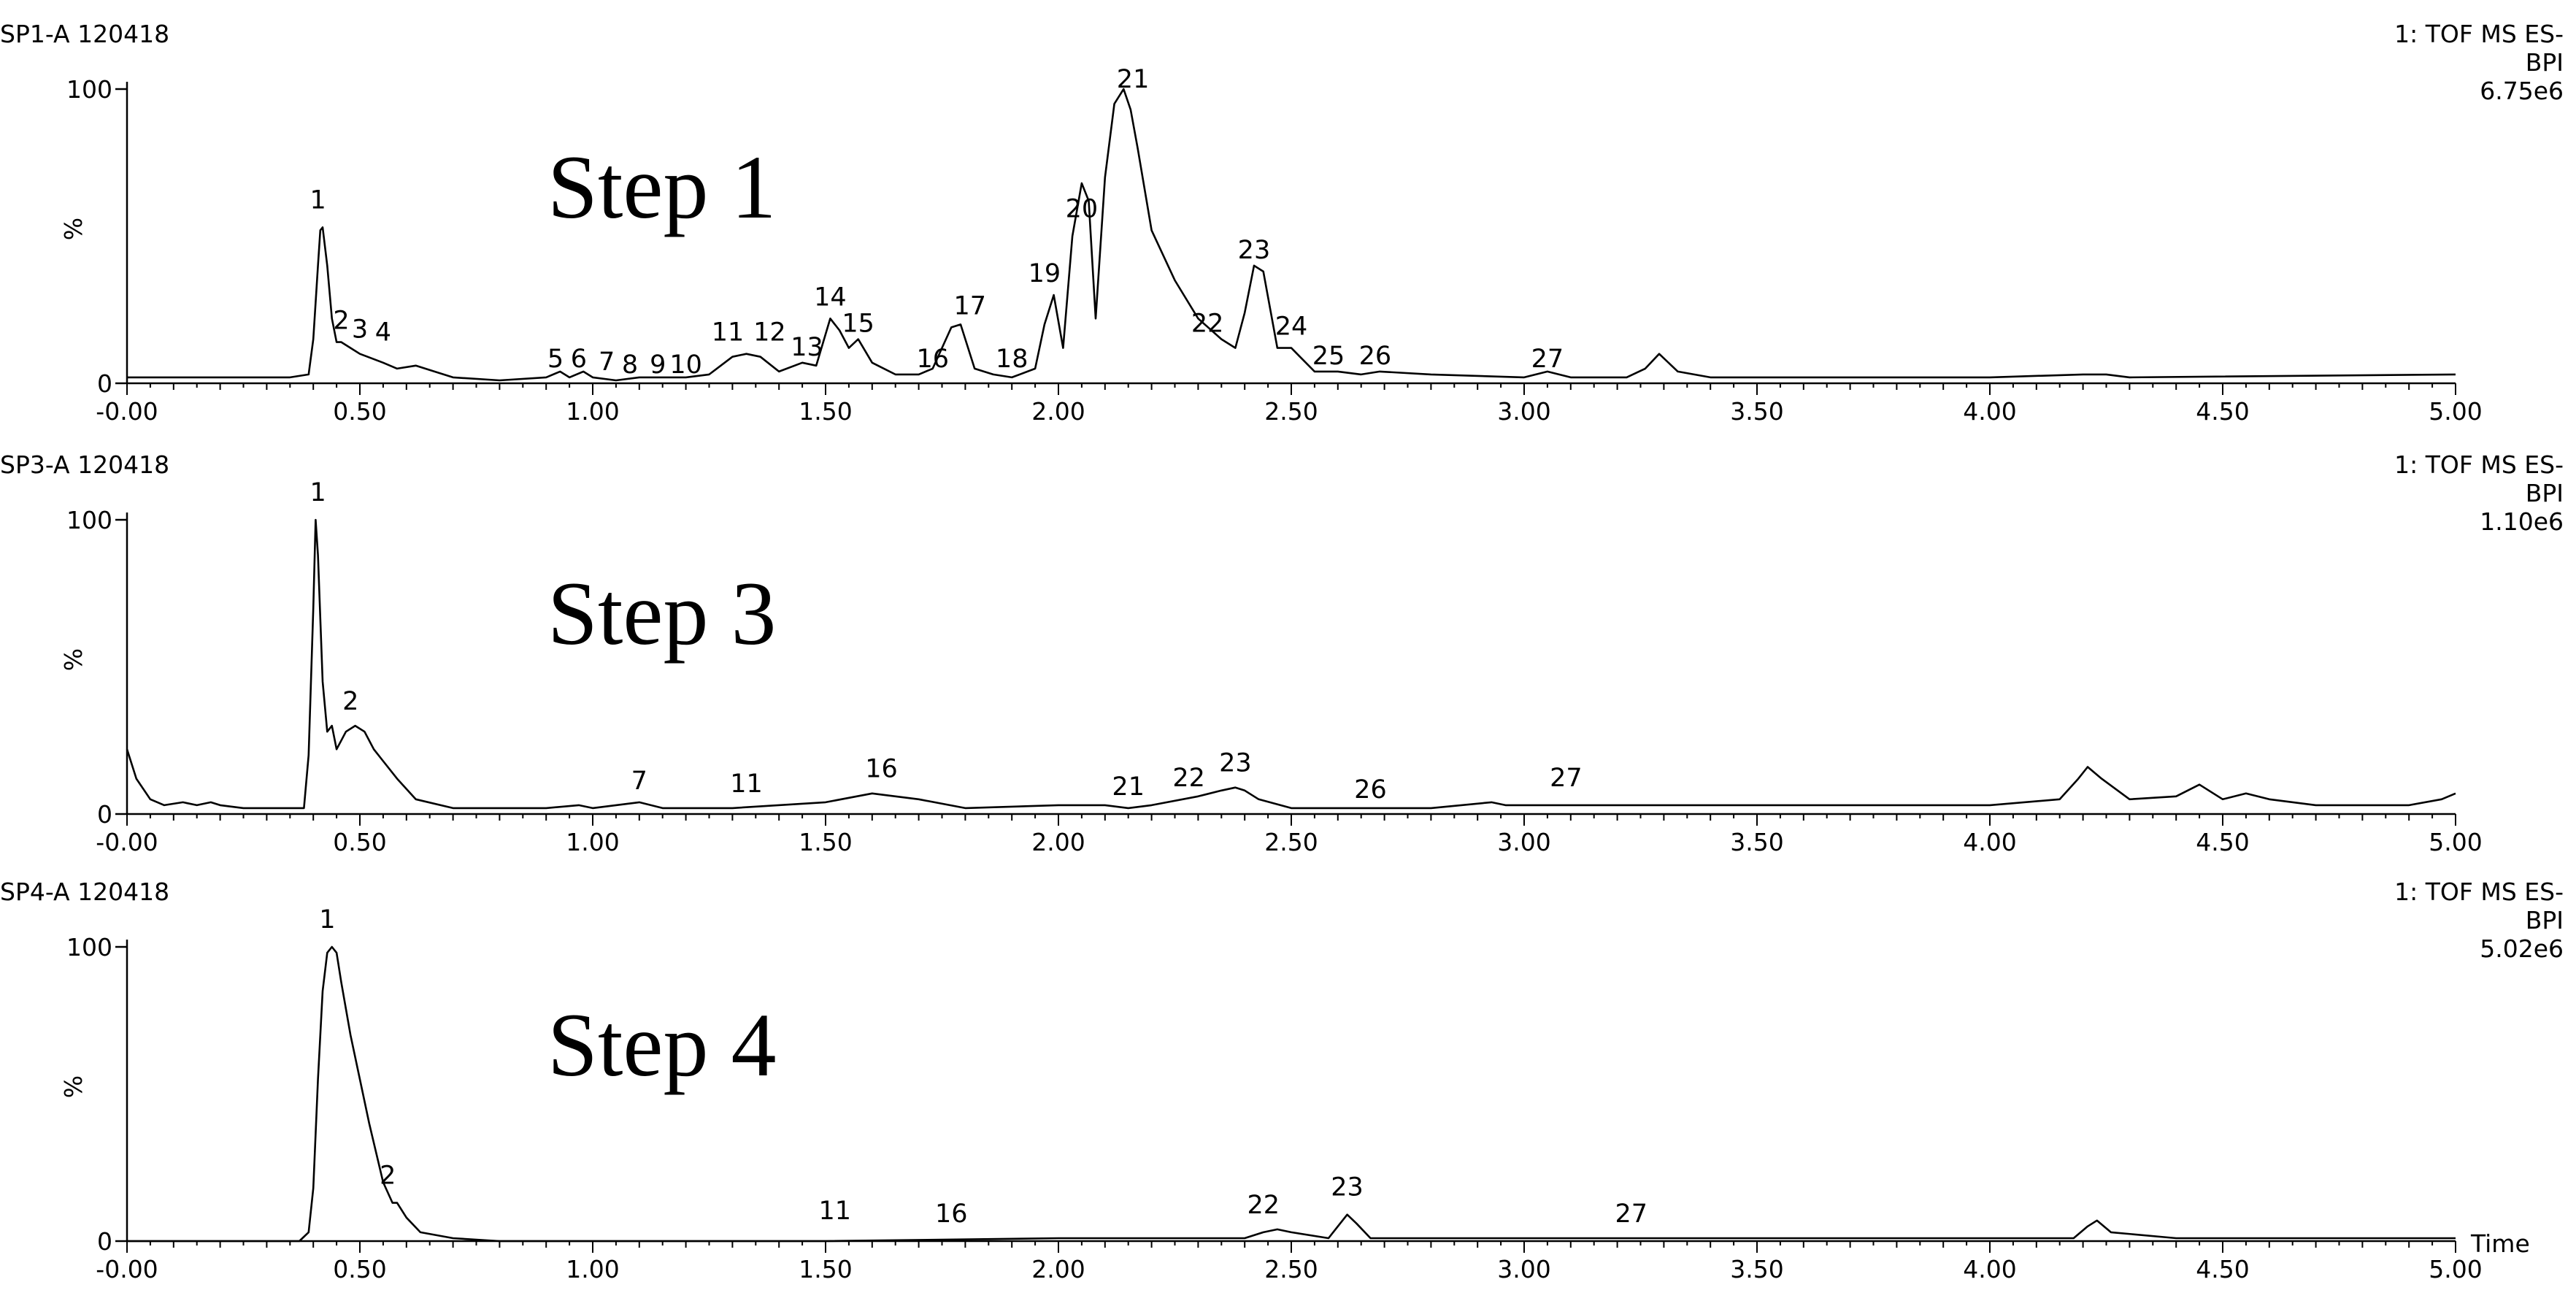  What do you see at coordinates (2500, 1243) in the screenshot?
I see `x-axis-label: Time` at bounding box center [2500, 1243].